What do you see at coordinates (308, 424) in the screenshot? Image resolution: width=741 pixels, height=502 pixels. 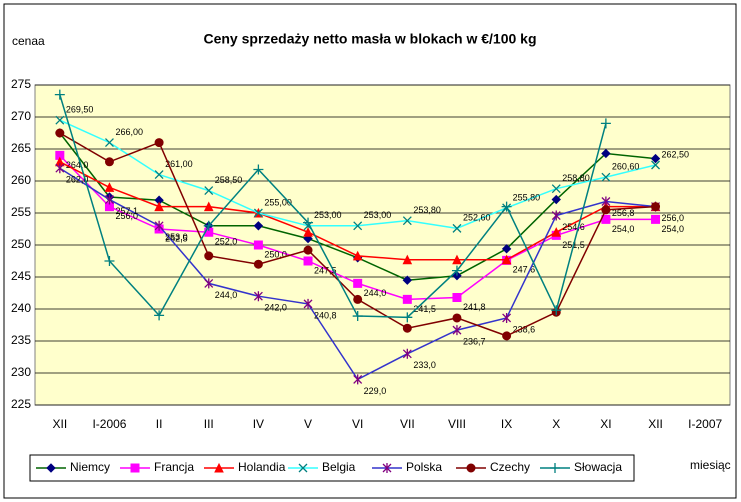 I see `x-tick-label: V` at bounding box center [308, 424].